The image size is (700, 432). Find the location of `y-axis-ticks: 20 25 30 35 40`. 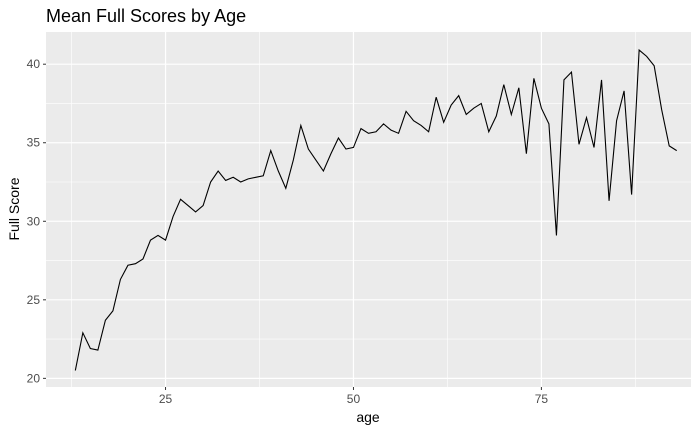

y-axis-ticks: 20 25 30 35 40 is located at coordinates (36, 221).